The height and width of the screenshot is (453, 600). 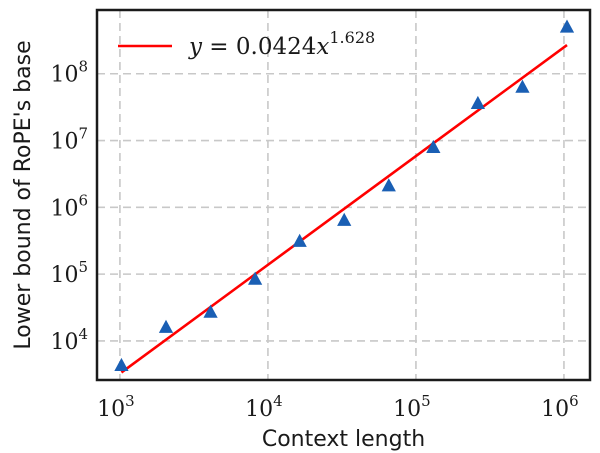 I want to click on y-tick-label-4: 10⁸, so click(x=69, y=73).